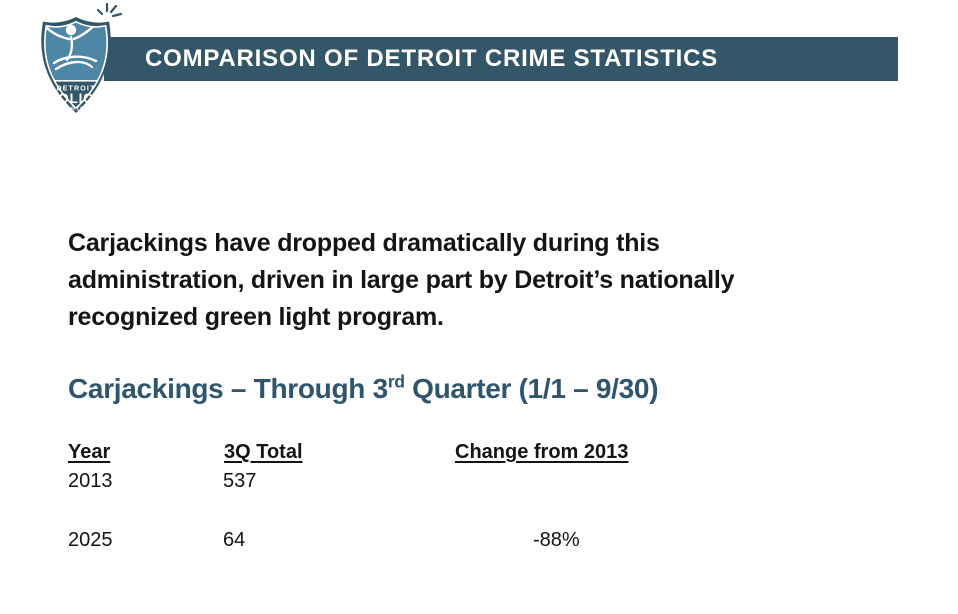 This screenshot has width=958, height=614. What do you see at coordinates (75, 89) in the screenshot?
I see `badge-word-detroit: DETROIT` at bounding box center [75, 89].